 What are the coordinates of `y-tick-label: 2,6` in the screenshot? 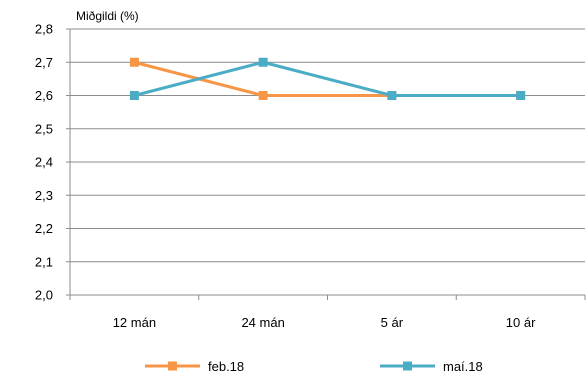 It's located at (44, 95).